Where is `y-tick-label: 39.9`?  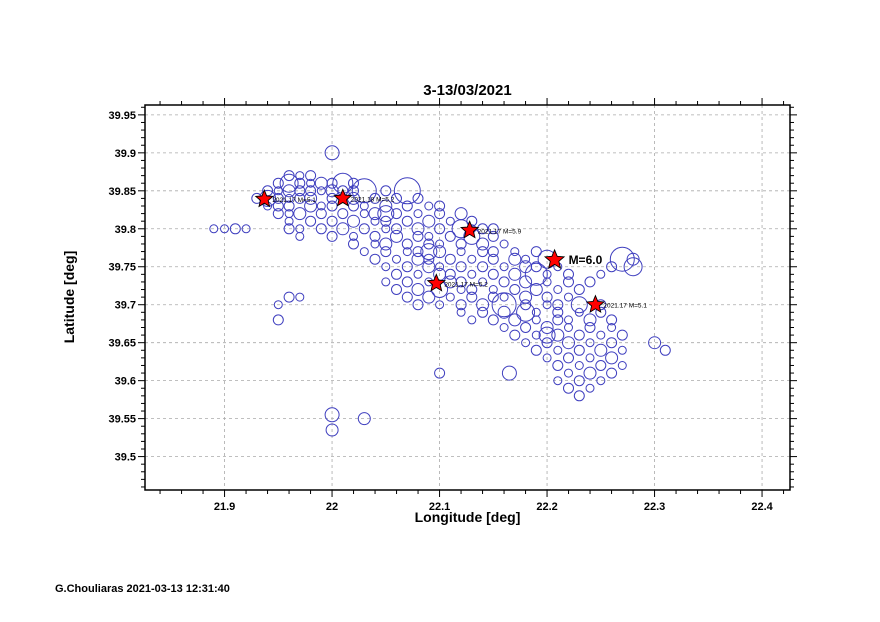
y-tick-label: 39.9 is located at coordinates (125, 154).